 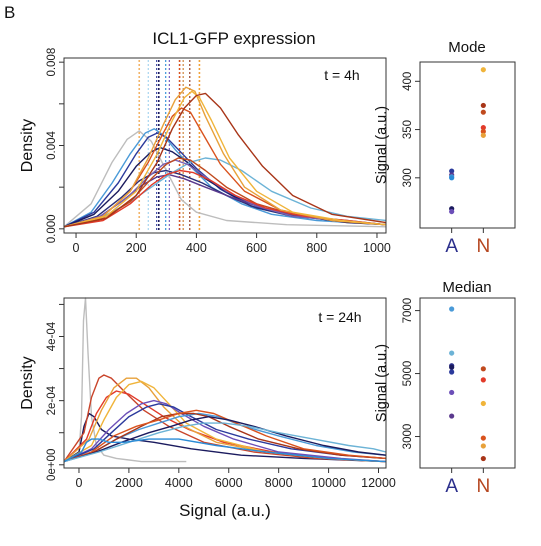 I want to click on x-tick-label: 400, so click(x=196, y=248).